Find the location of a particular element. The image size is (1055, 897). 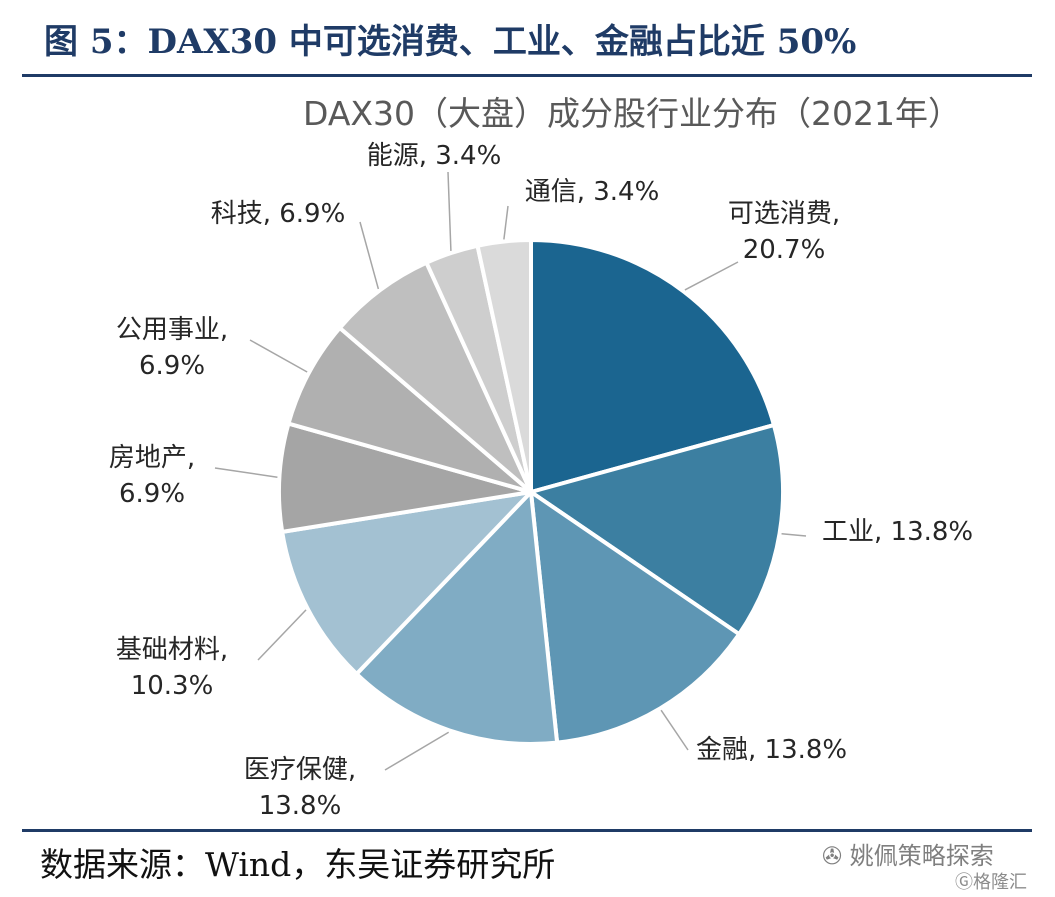

slice-label: 金融, 13.8% is located at coordinates (771, 750).